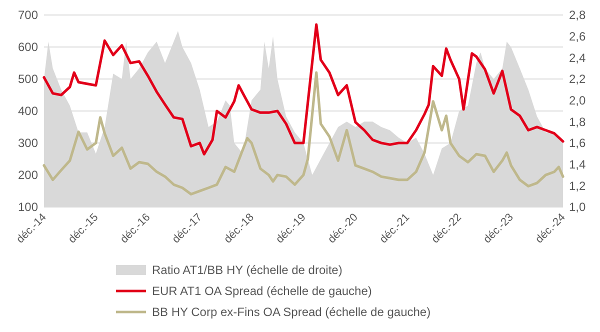 The height and width of the screenshot is (332, 600). I want to click on y2-tick-label: 1,6, so click(577, 143).